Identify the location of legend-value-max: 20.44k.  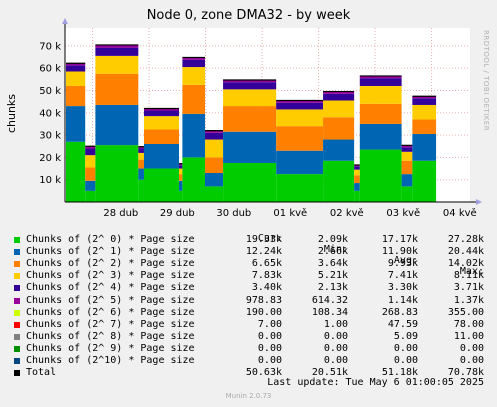
(465, 252).